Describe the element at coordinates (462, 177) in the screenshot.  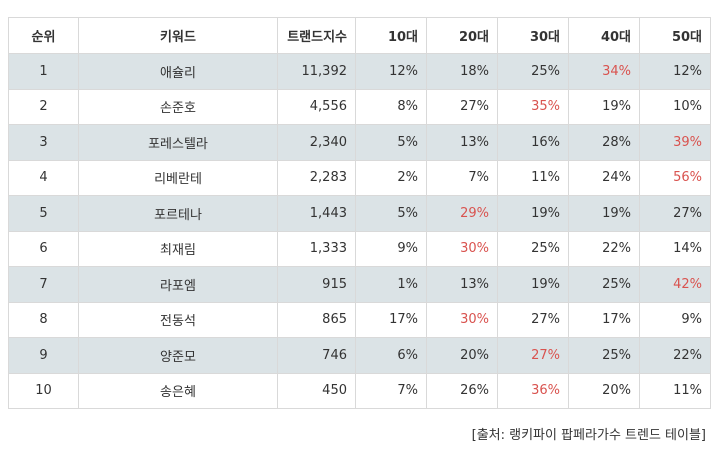
I see `cell-age-20s: 7%` at that location.